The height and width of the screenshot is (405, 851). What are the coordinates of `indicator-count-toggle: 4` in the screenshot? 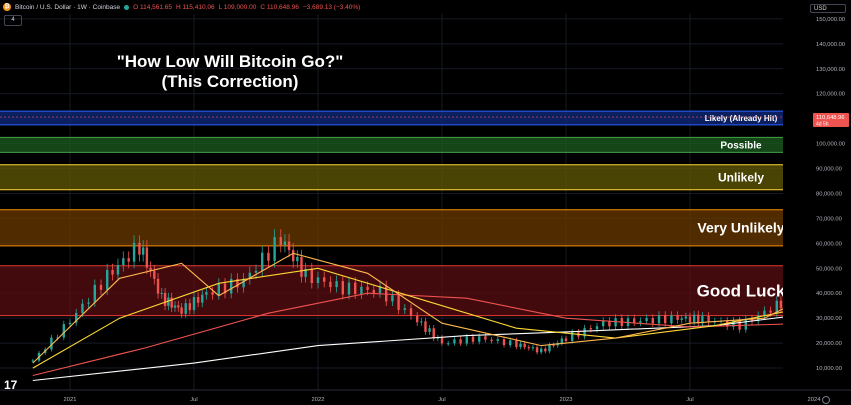 It's located at (13, 20).